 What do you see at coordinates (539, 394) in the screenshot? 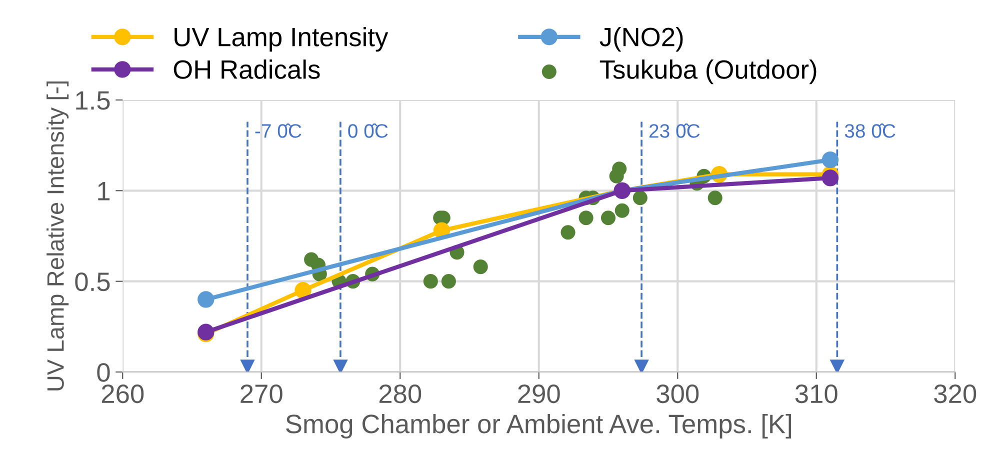
I see `x-tick-label: 290` at bounding box center [539, 394].